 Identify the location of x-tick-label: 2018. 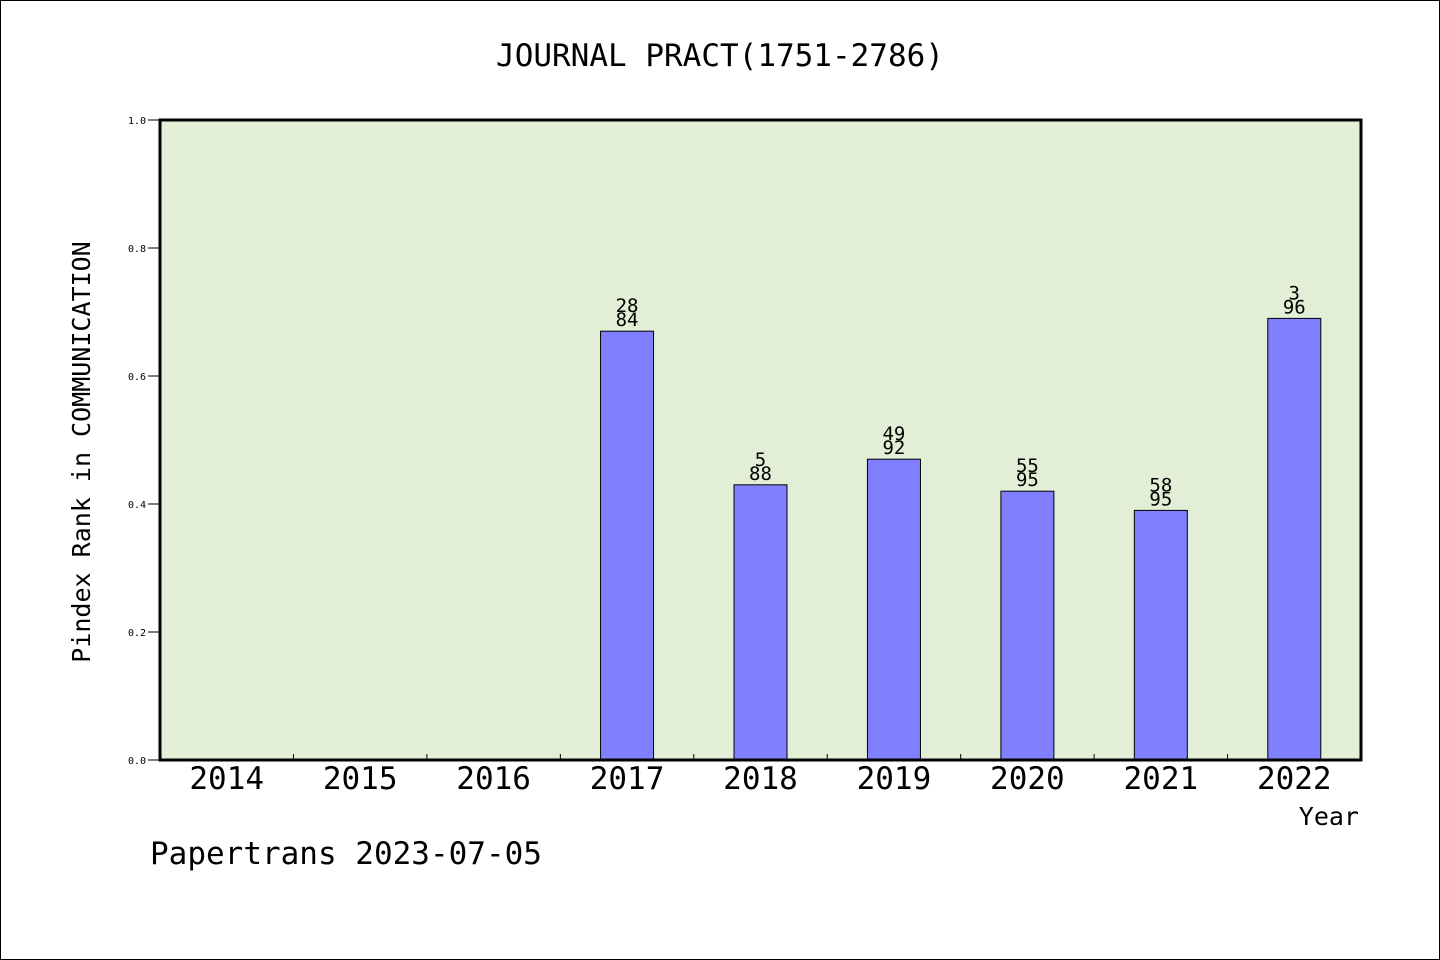
(760, 779).